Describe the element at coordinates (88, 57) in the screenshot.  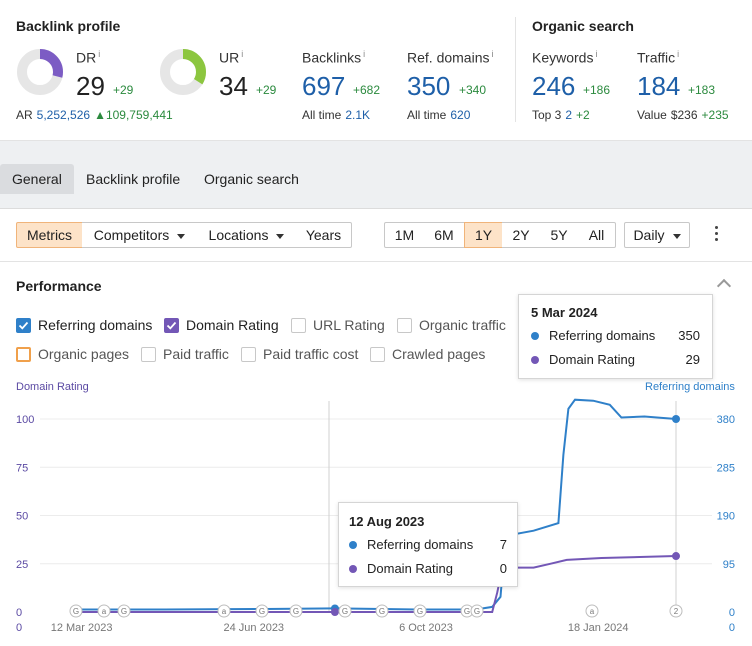
I see `dr-label: DR i` at that location.